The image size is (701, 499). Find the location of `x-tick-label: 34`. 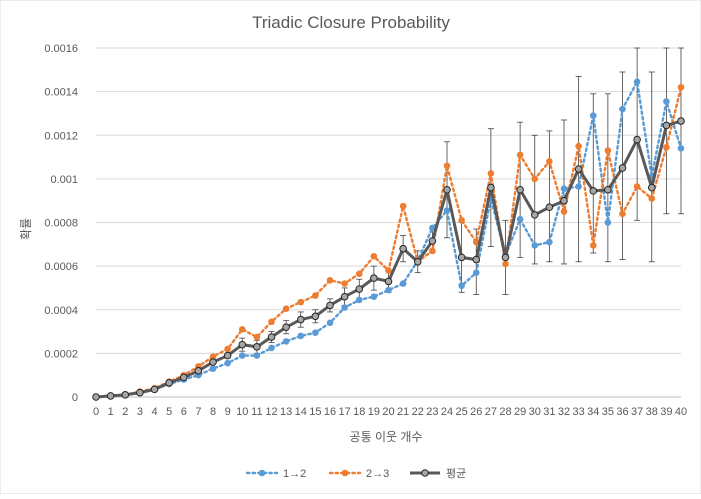

x-tick-label: 34 is located at coordinates (593, 412).